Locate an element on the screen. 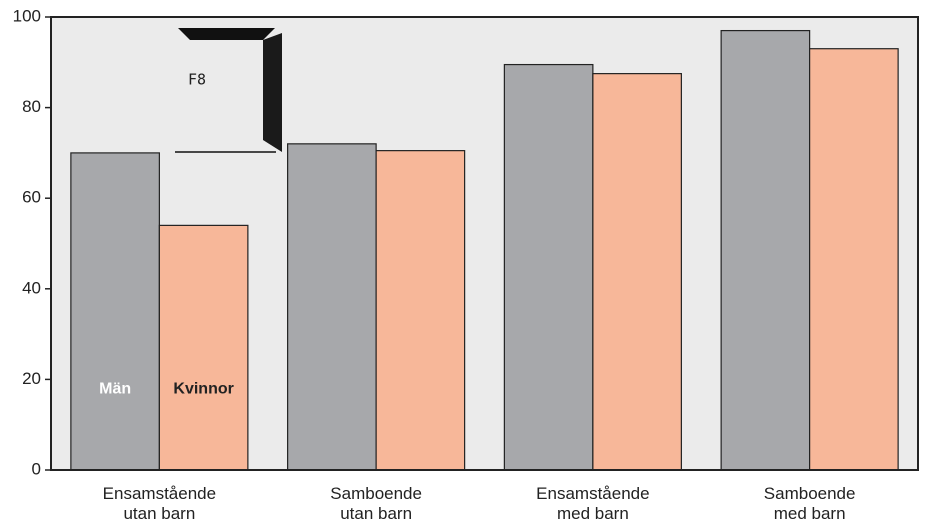 The width and height of the screenshot is (938, 528). legend-label: Kvinnor is located at coordinates (203, 389).